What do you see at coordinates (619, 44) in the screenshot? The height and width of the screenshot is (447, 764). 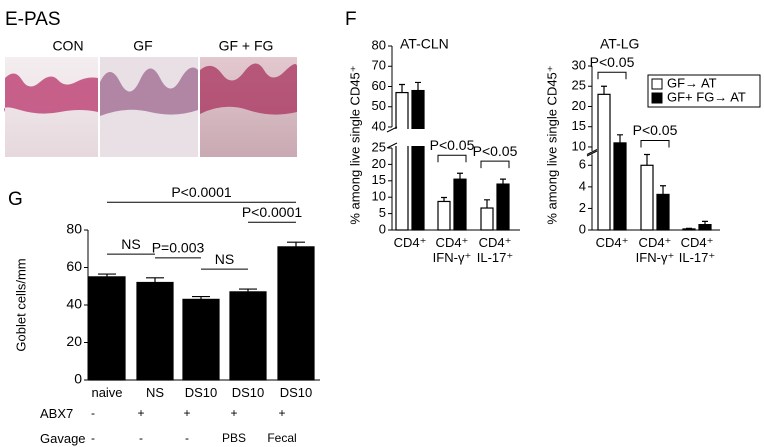 I see `chart-title: AT-LG` at bounding box center [619, 44].